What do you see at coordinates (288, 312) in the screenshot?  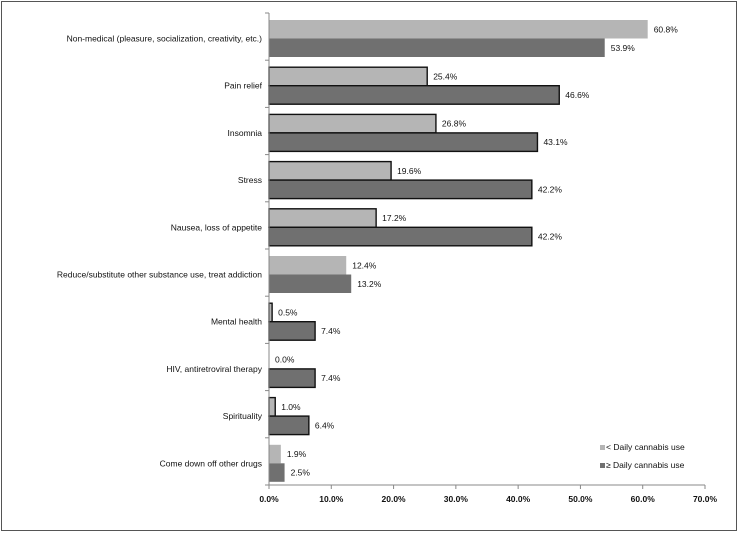 I see `value-label-less-than-daily-6: 0.5%` at bounding box center [288, 312].